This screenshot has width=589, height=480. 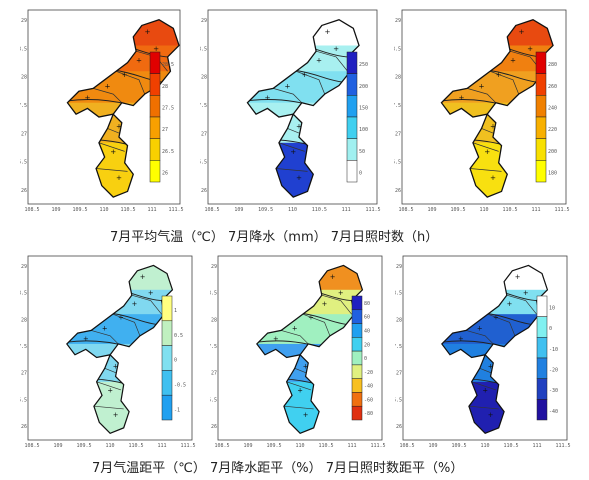 What do you see at coordinates (552, 130) in the screenshot?
I see `legend-label: 220` at bounding box center [552, 130].